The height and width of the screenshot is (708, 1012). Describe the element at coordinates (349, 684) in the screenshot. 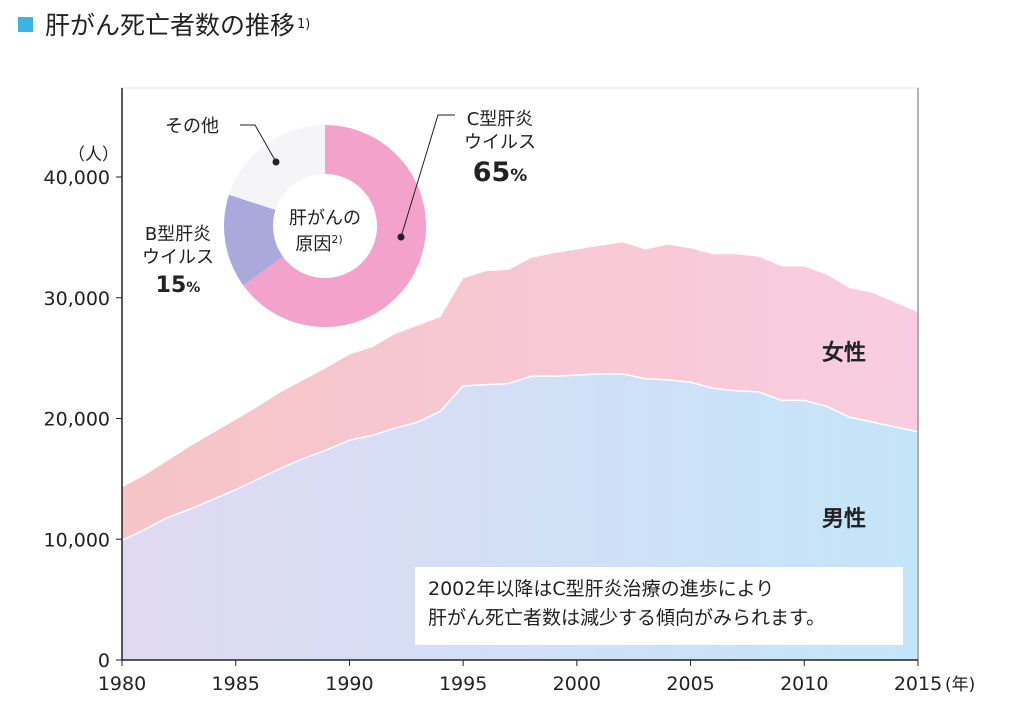

I see `x-tick-label: 1990` at that location.